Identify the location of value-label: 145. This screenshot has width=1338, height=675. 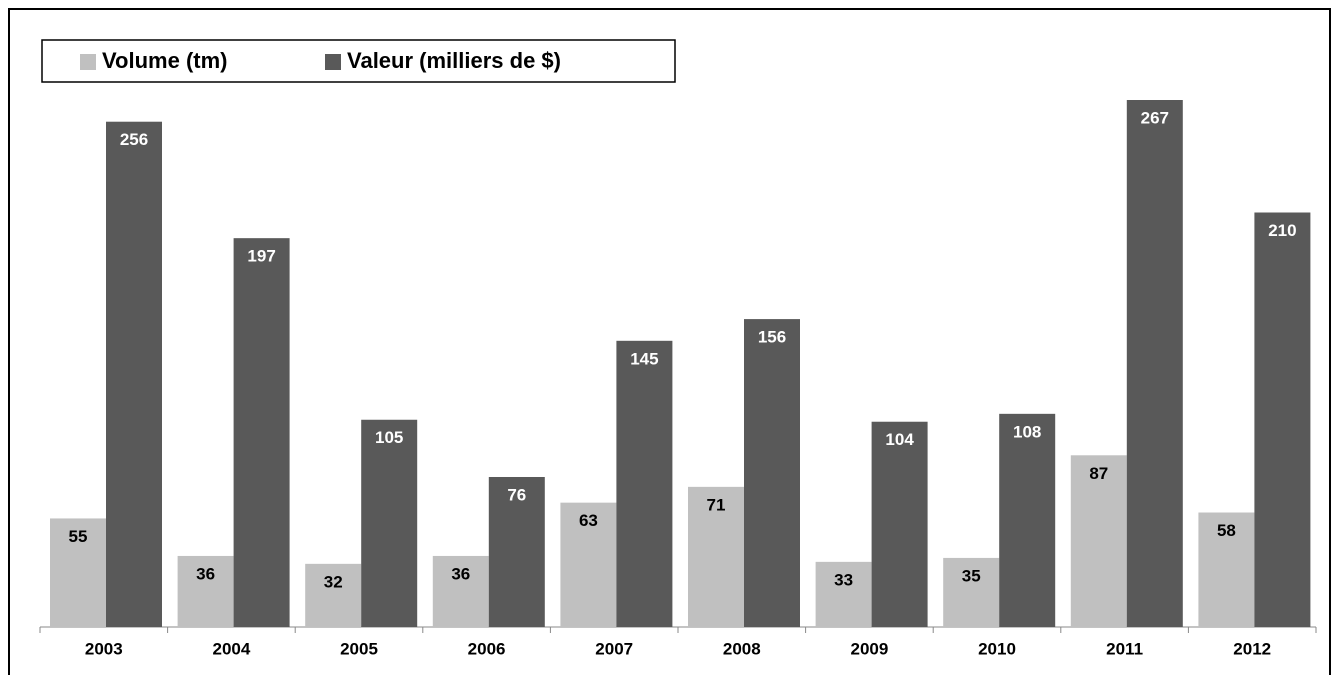
(644, 358).